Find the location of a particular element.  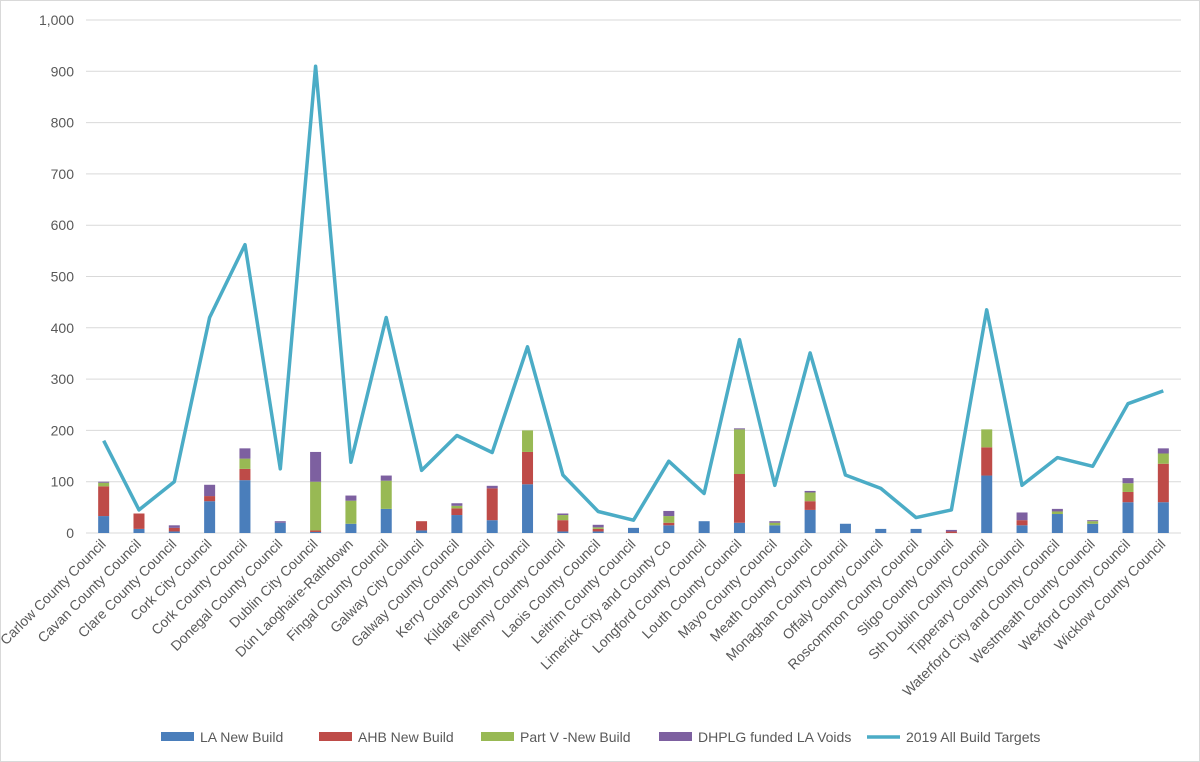

y-tick-label: 700 is located at coordinates (63, 174).